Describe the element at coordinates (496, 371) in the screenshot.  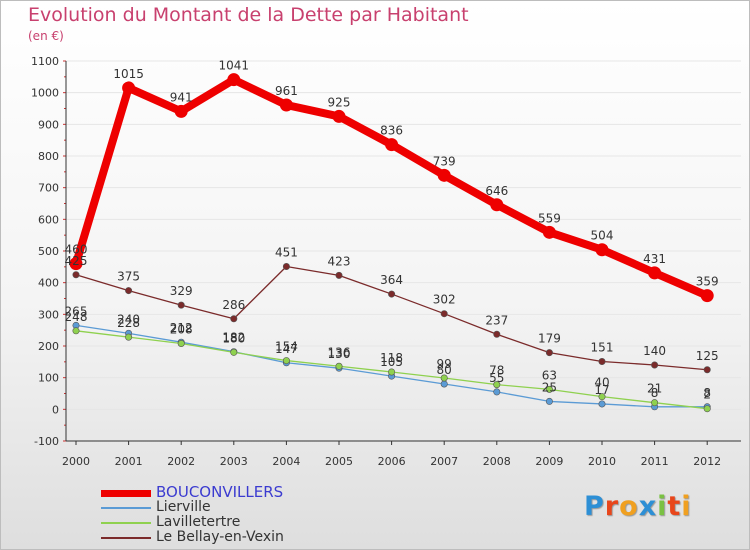
I see `data-label: 78` at that location.